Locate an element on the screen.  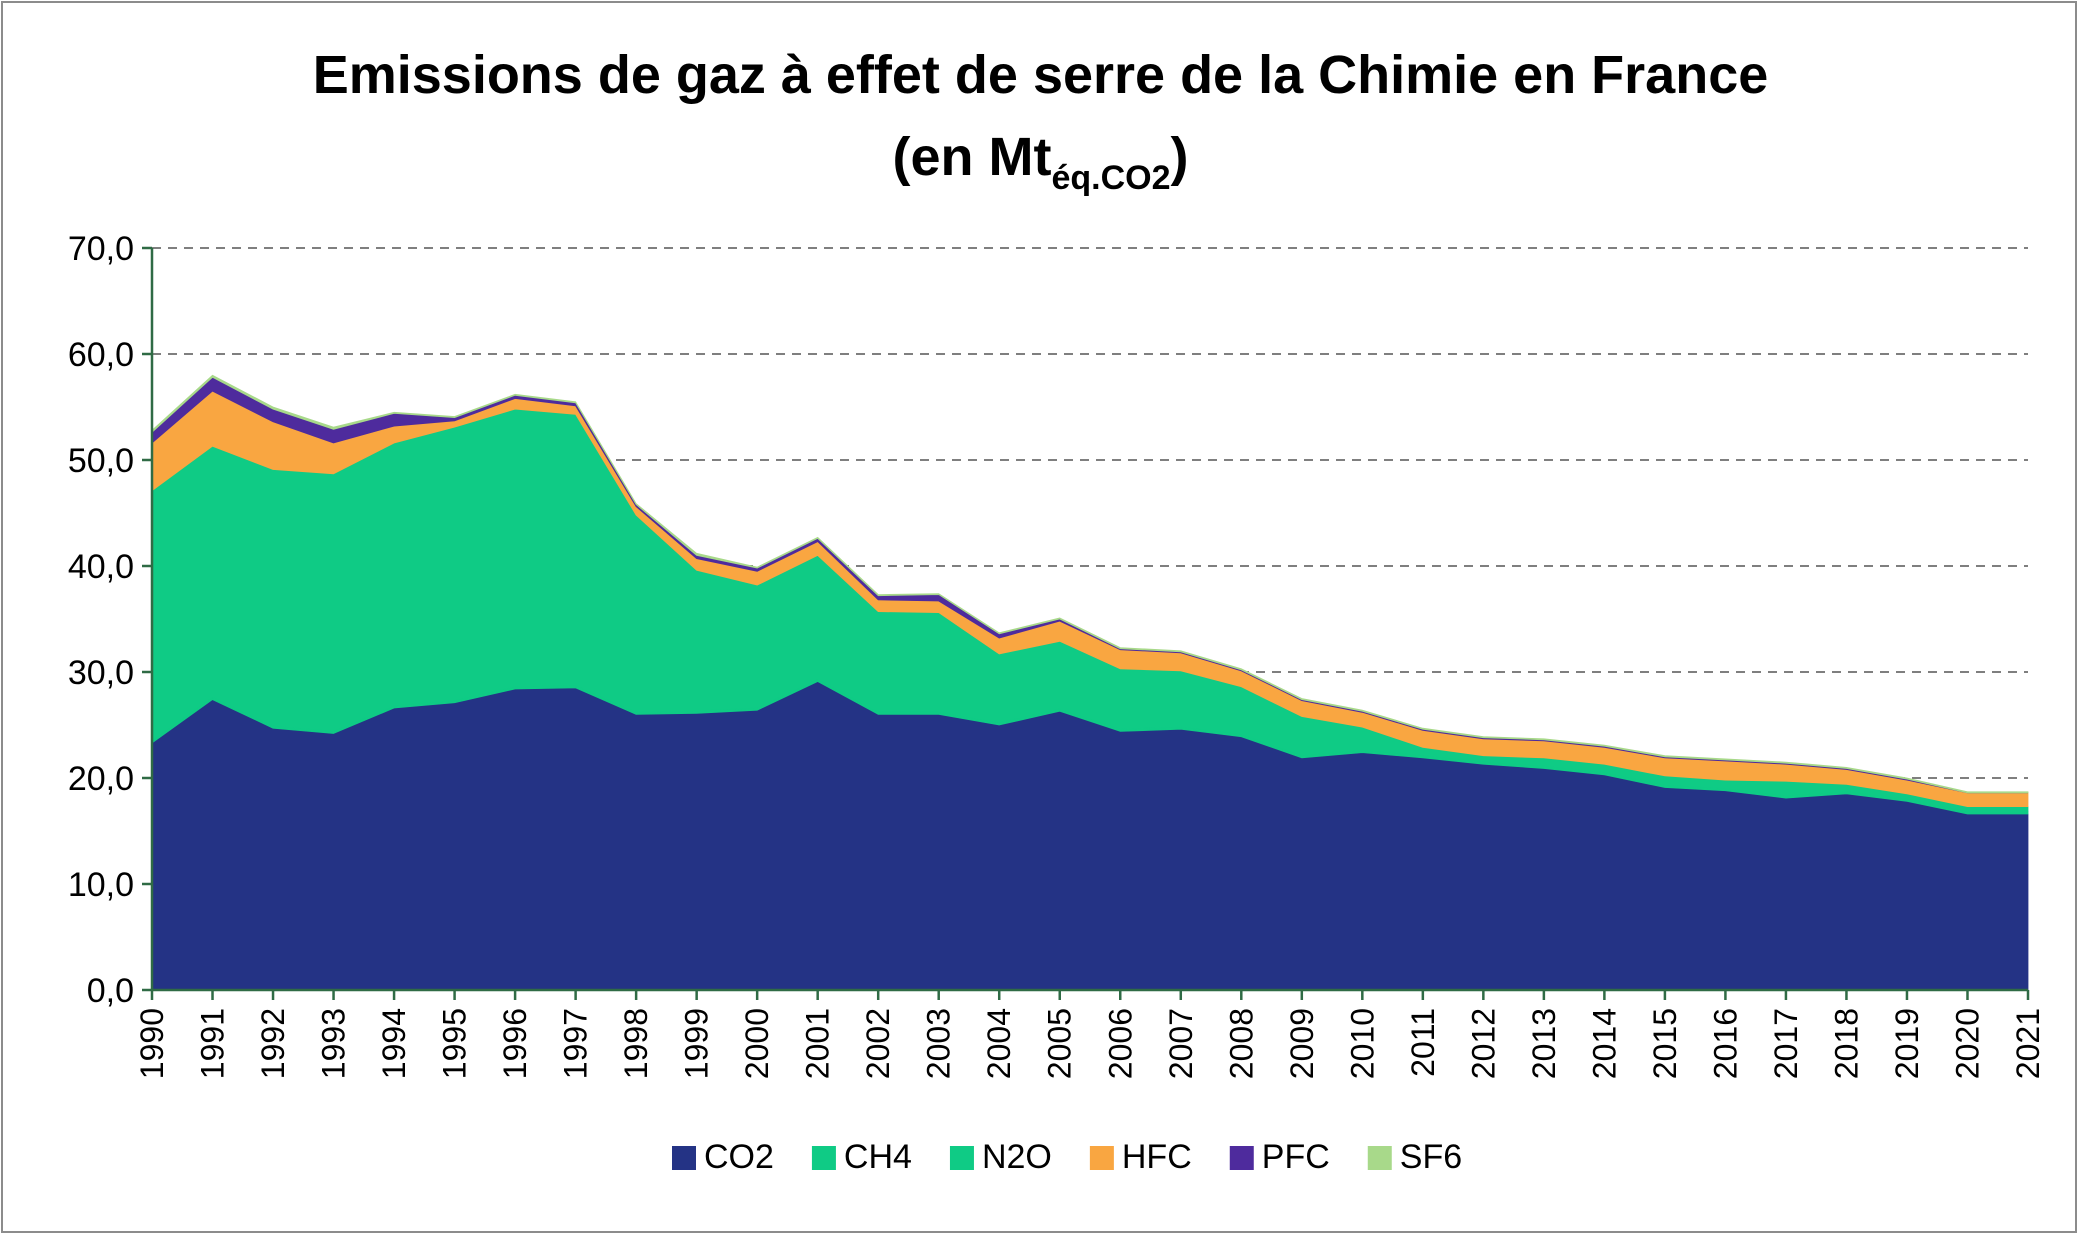
y-tick-label: 0,0 is located at coordinates (110, 991).